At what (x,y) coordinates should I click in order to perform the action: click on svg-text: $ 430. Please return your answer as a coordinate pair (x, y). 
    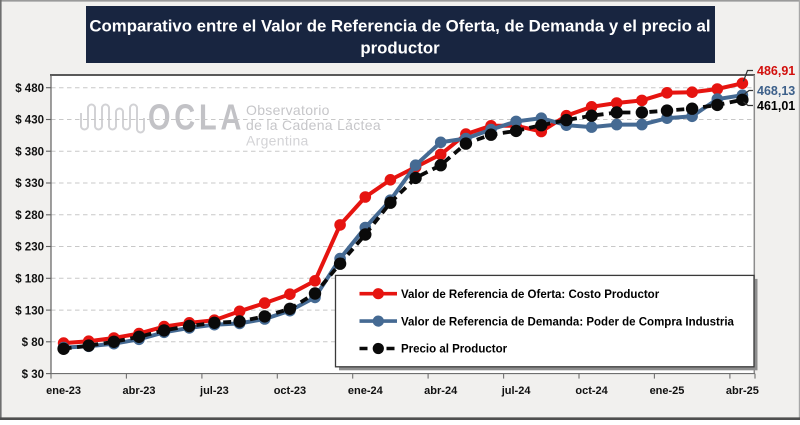
    Looking at the image, I should click on (29, 121).